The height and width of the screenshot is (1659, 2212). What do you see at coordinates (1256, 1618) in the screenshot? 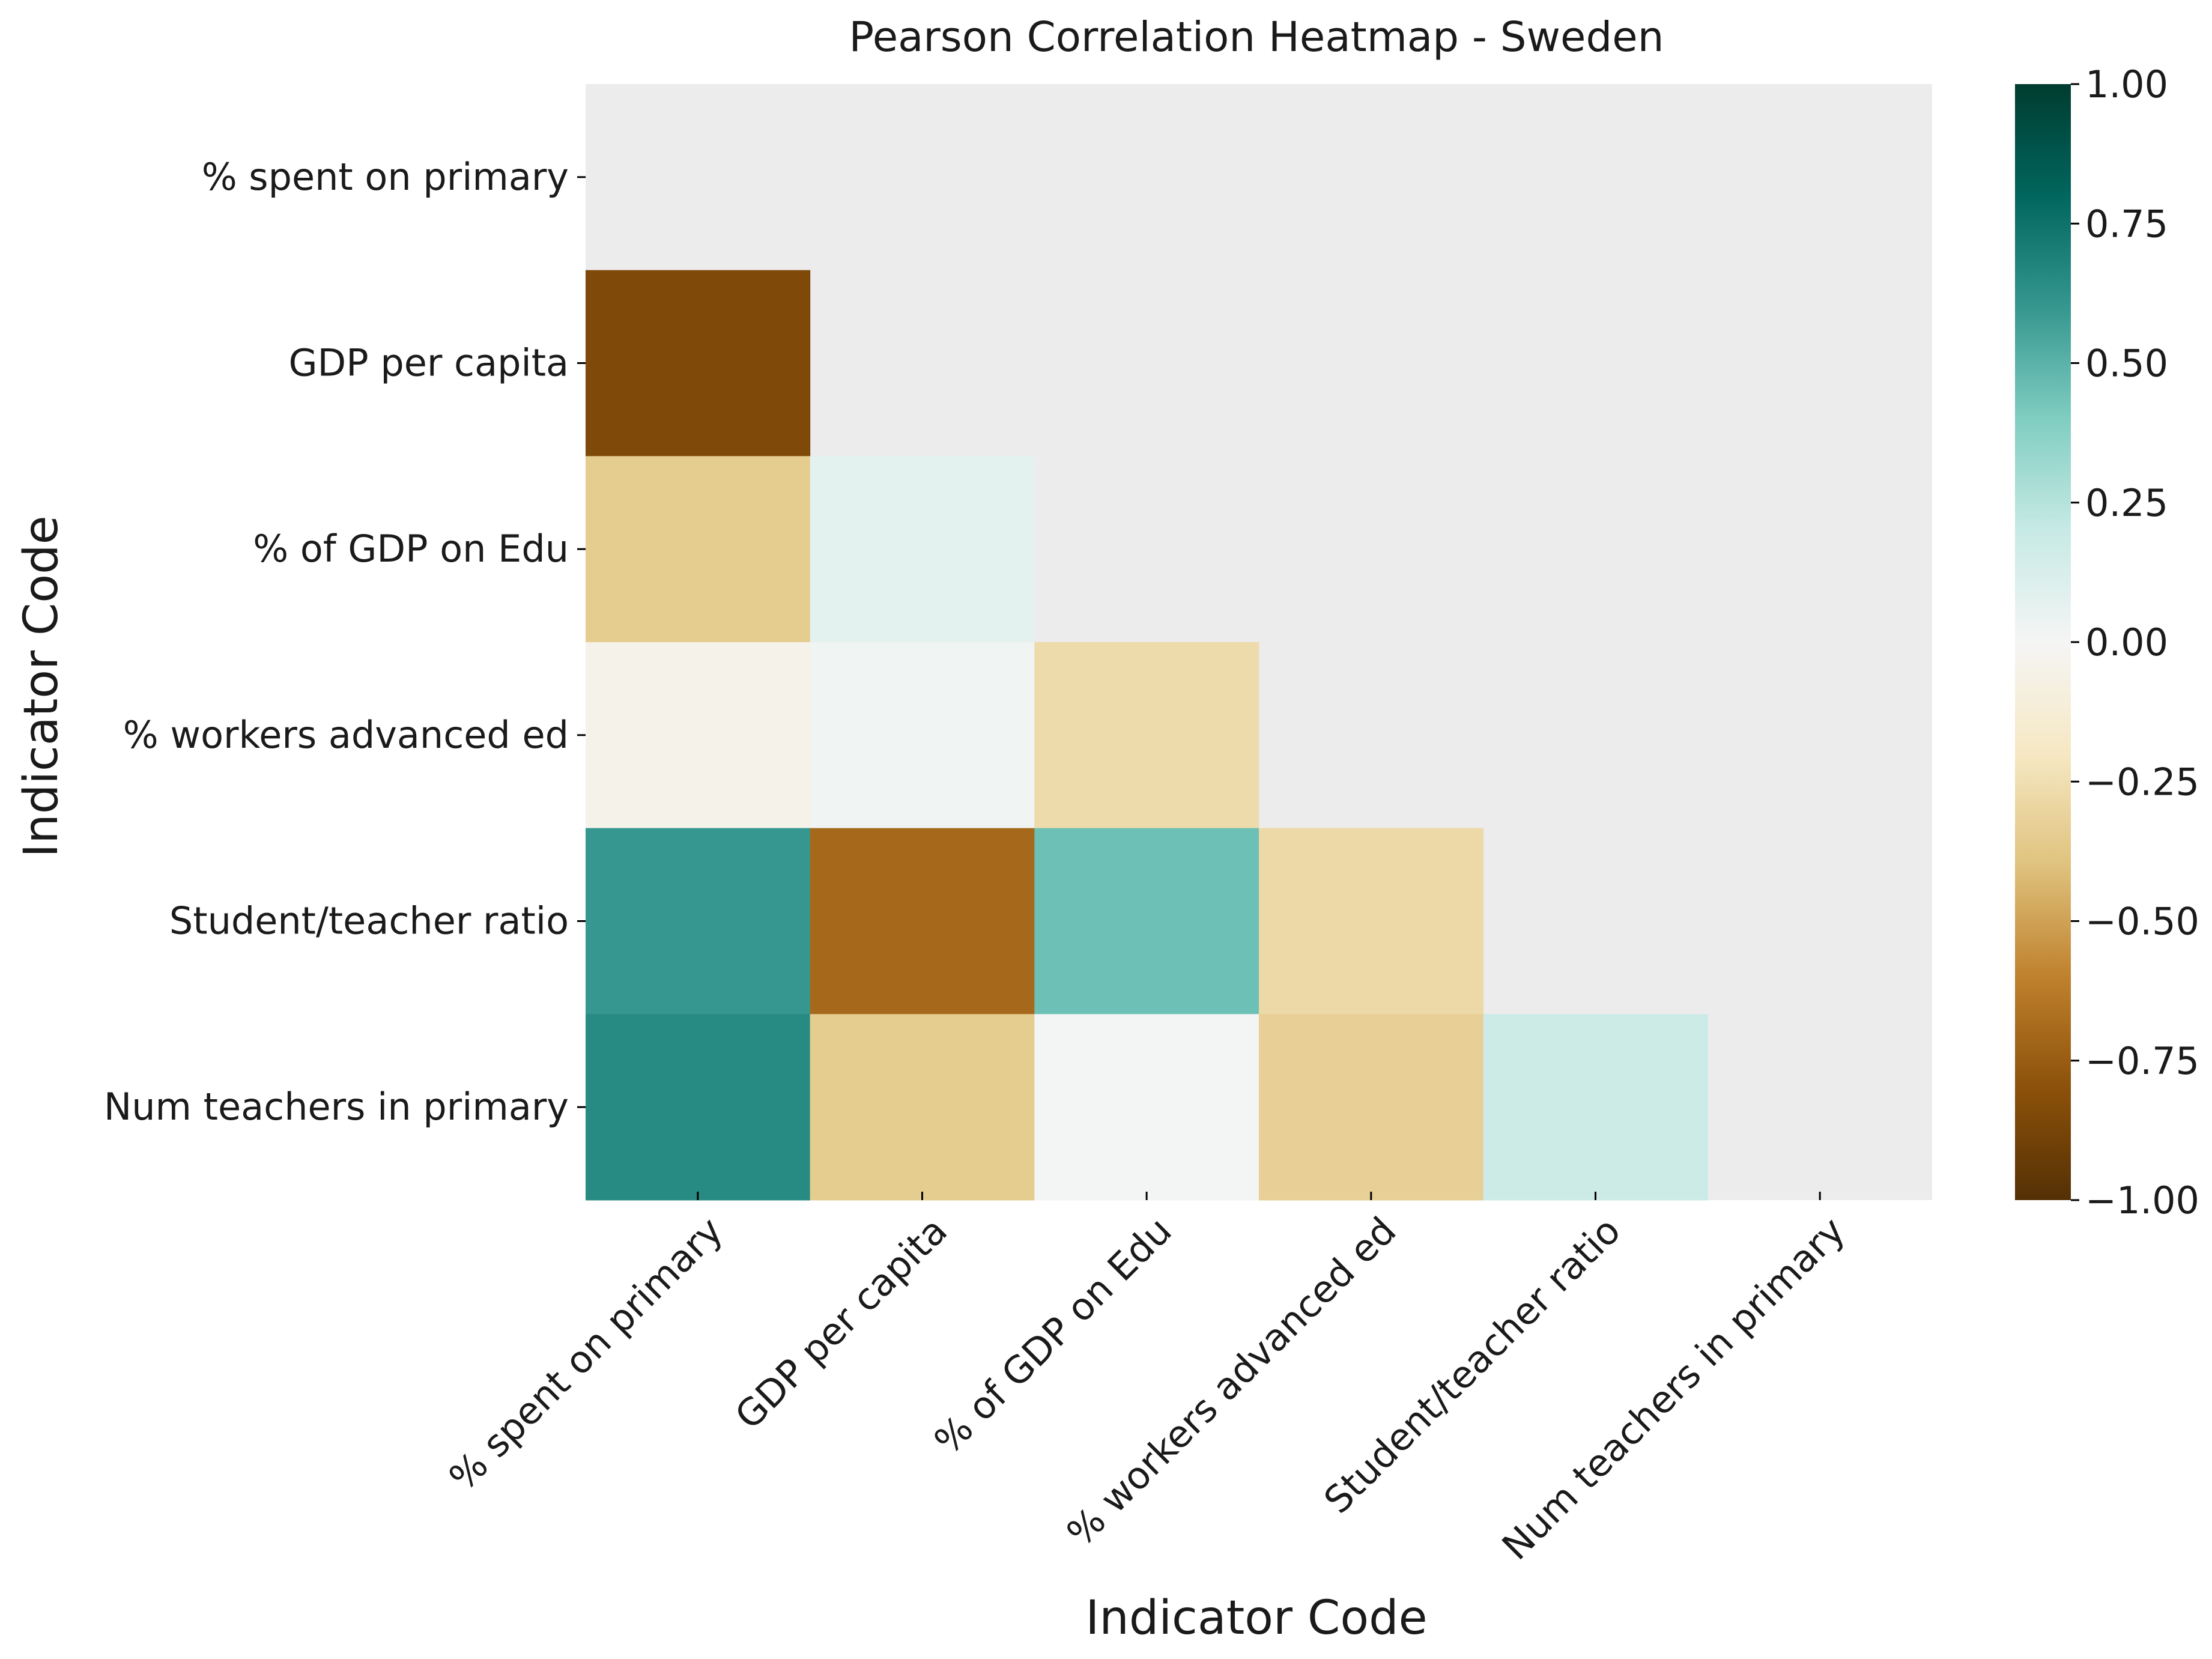
I see `x-axis-title: Indicator Code` at bounding box center [1256, 1618].